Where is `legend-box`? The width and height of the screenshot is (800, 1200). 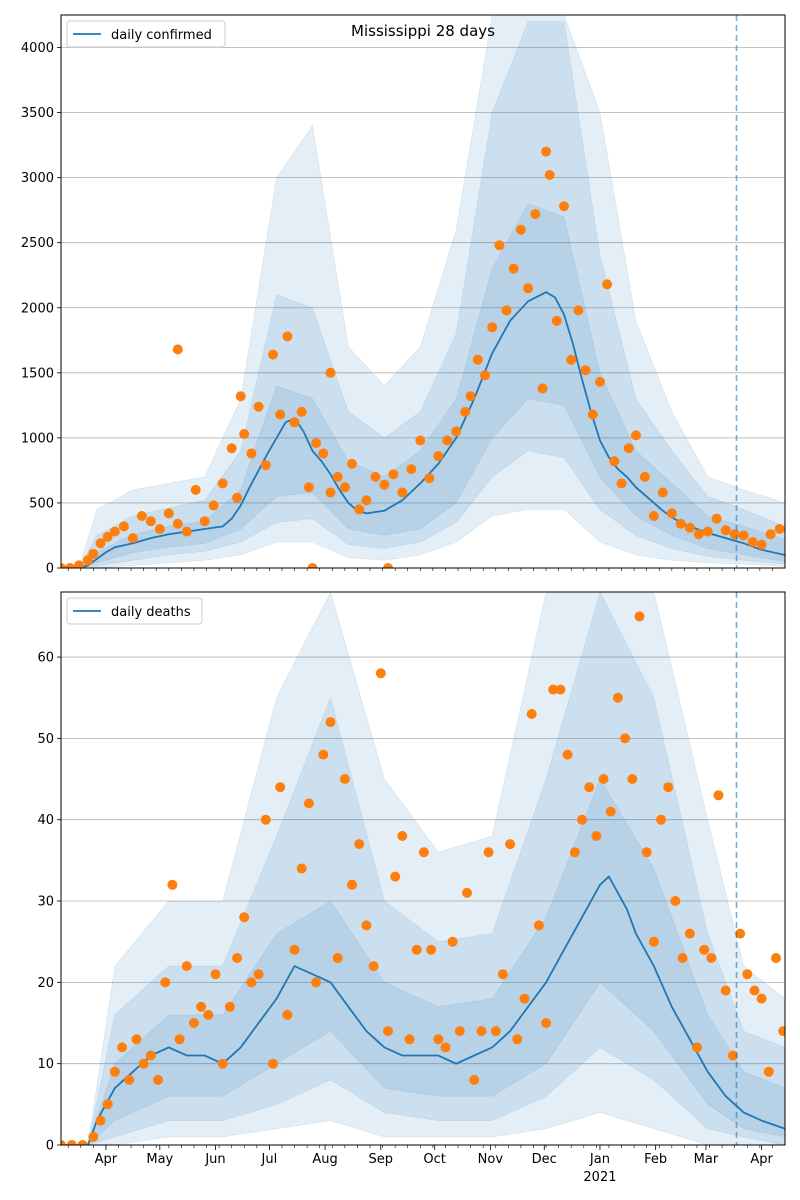
legend-box is located at coordinates (134, 611).